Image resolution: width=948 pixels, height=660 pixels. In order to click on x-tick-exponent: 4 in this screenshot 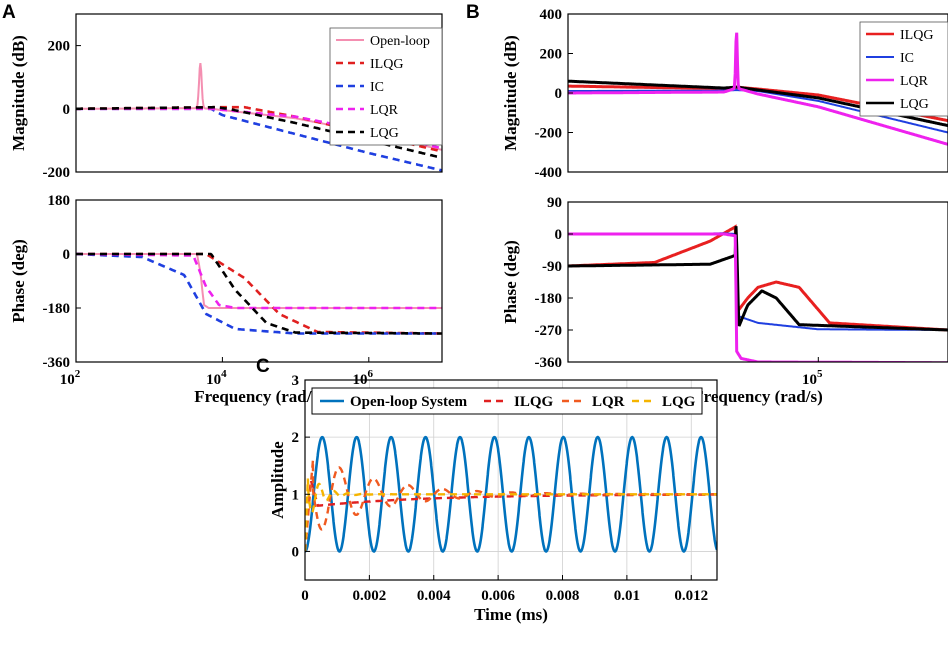, I will do `click(224, 374)`.